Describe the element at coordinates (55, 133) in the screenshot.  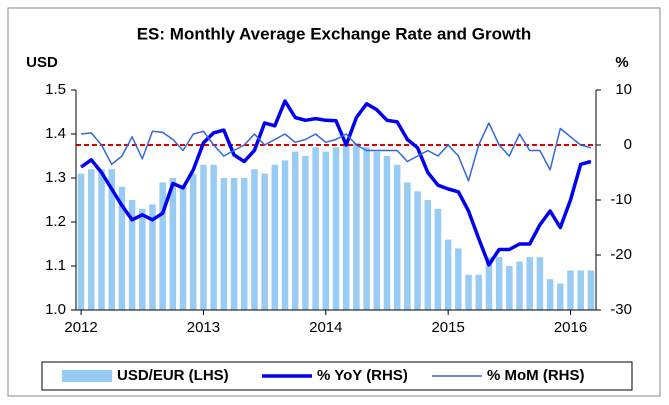
I see `y-tick-label: 1.4` at that location.